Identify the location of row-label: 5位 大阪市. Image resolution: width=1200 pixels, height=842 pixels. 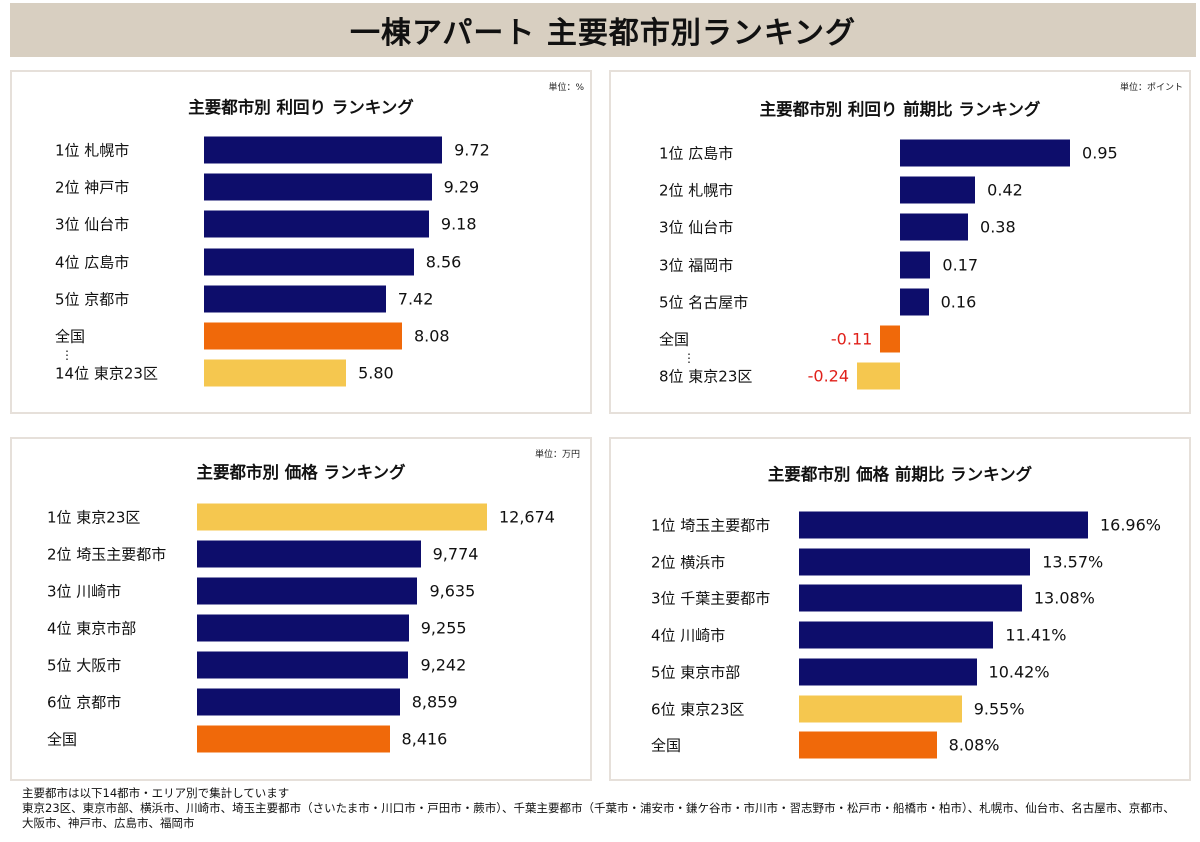
(84, 665).